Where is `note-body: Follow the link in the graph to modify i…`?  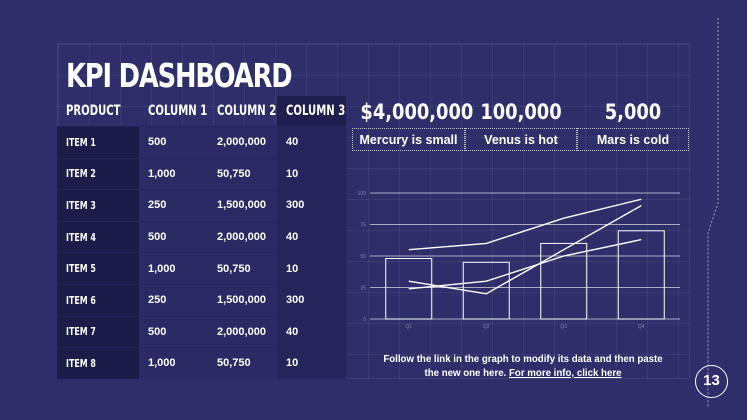
note-body: Follow the link in the graph to modify i… is located at coordinates (523, 366).